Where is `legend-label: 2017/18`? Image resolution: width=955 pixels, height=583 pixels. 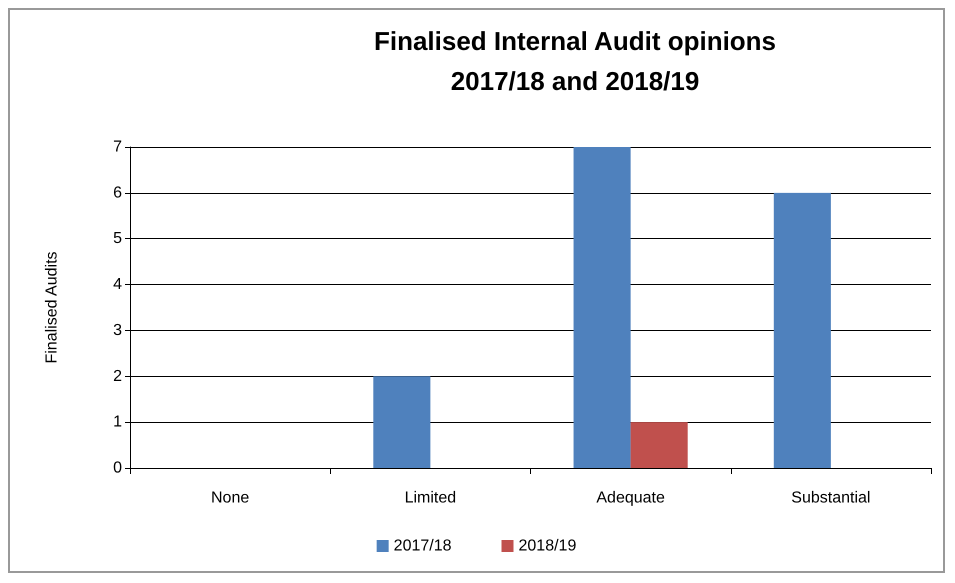
legend-label: 2017/18 is located at coordinates (423, 546).